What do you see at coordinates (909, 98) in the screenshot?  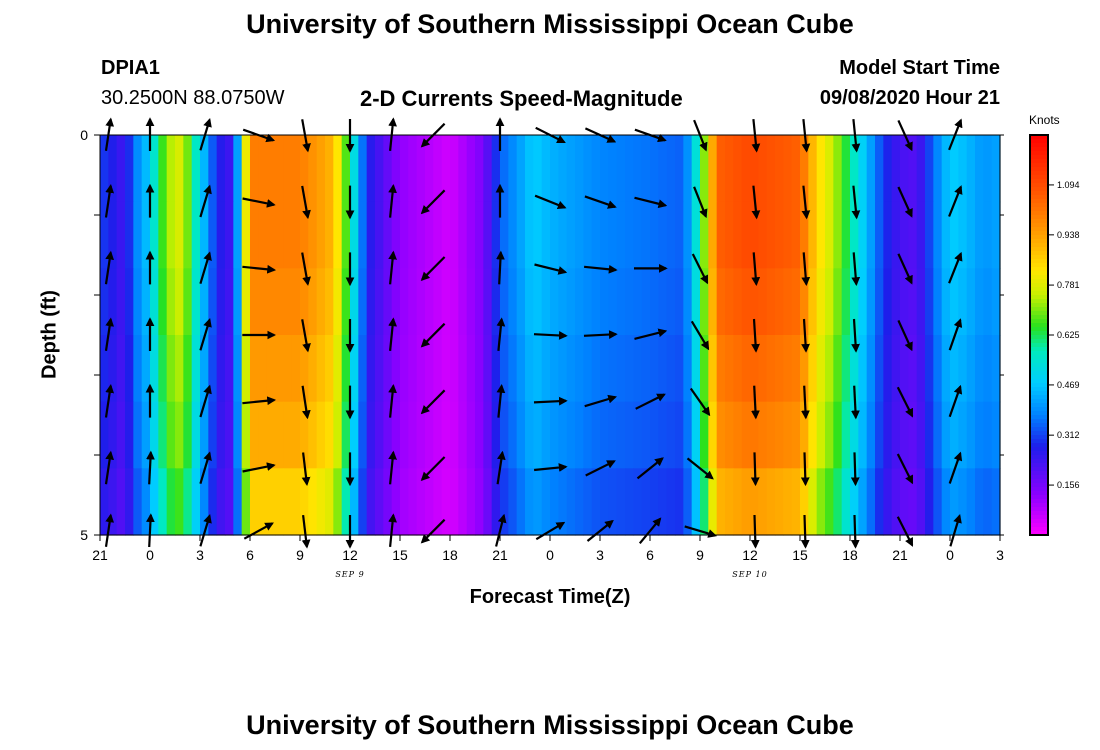 I see `model-start-value: 09/08/2020 Hour 21` at bounding box center [909, 98].